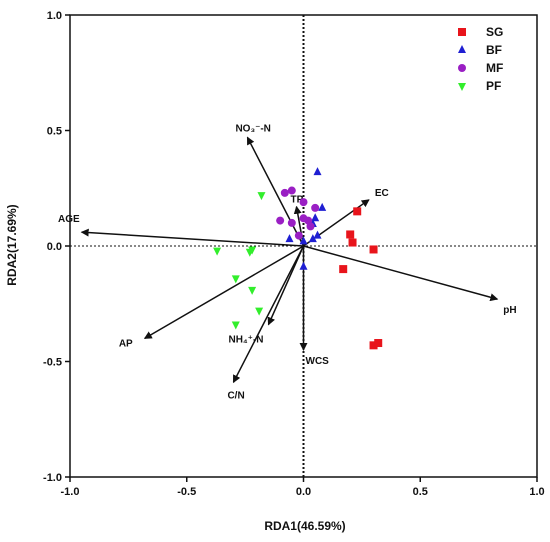  Describe the element at coordinates (494, 50) in the screenshot. I see `legend-label-bf: BF` at that location.